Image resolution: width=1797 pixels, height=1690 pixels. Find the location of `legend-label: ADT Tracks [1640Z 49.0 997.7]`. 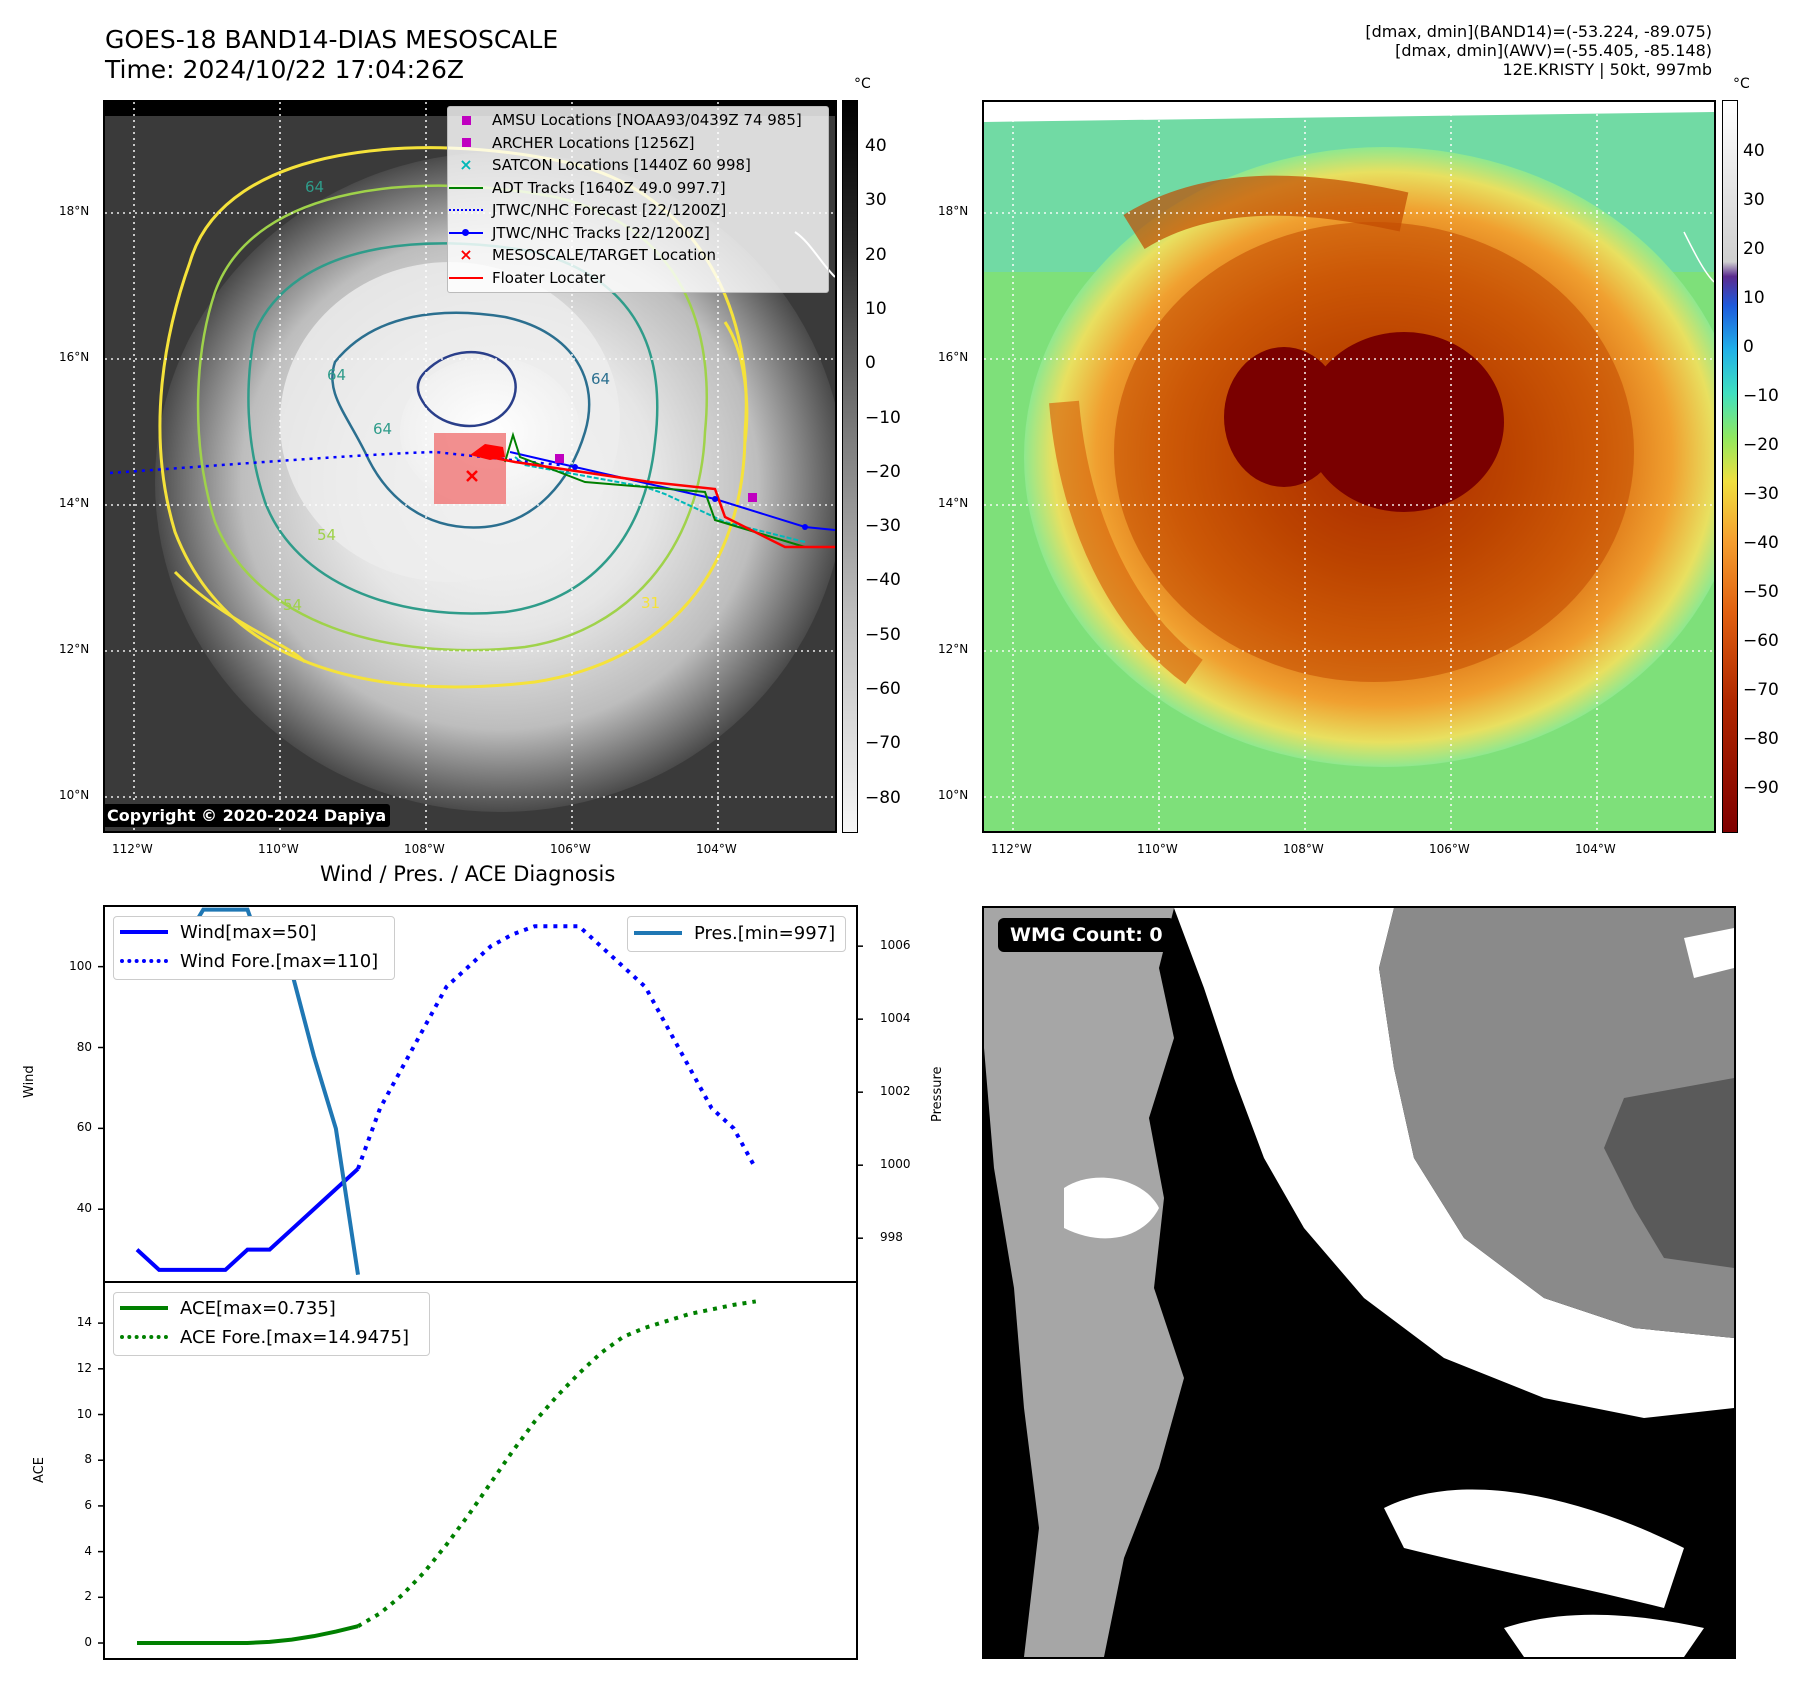

legend-label: ADT Tracks [1640Z 49.0 997.7] is located at coordinates (609, 187).